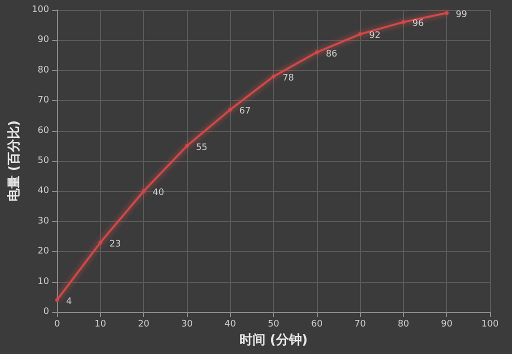 The height and width of the screenshot is (354, 512). What do you see at coordinates (44, 101) in the screenshot?
I see `y-tick-label: 70` at bounding box center [44, 101].